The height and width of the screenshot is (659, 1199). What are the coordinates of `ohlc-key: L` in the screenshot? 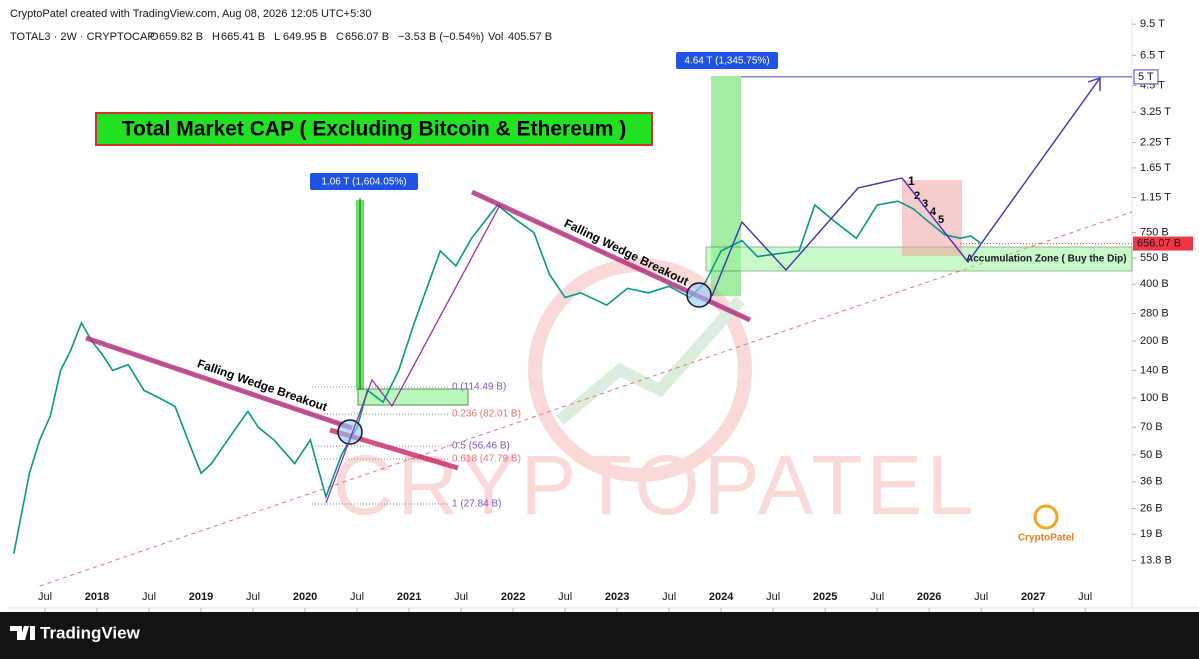 It's located at (277, 37).